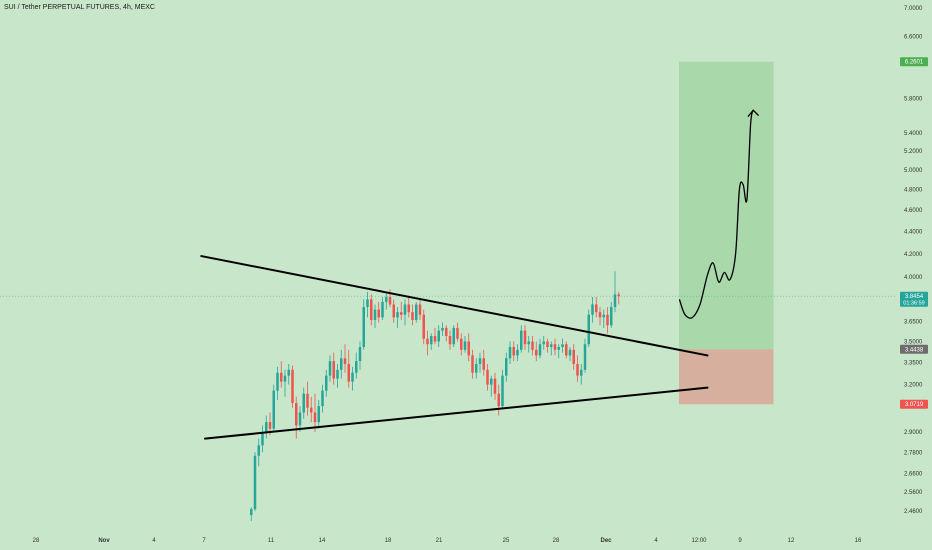 The height and width of the screenshot is (550, 932). I want to click on y-tick-label: 5.4000, so click(913, 134).